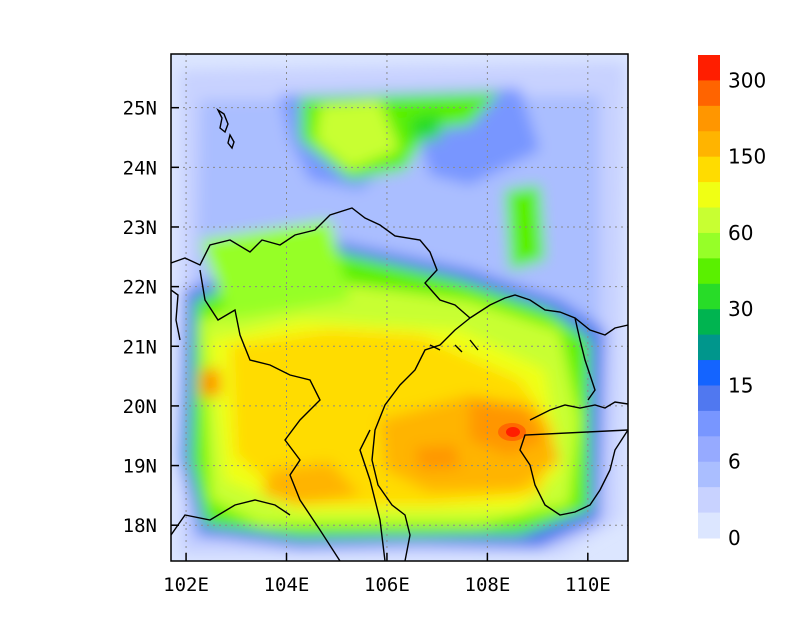 Image resolution: width=800 pixels, height=618 pixels. Describe the element at coordinates (140, 407) in the screenshot. I see `y-tick-label: 20N` at that location.